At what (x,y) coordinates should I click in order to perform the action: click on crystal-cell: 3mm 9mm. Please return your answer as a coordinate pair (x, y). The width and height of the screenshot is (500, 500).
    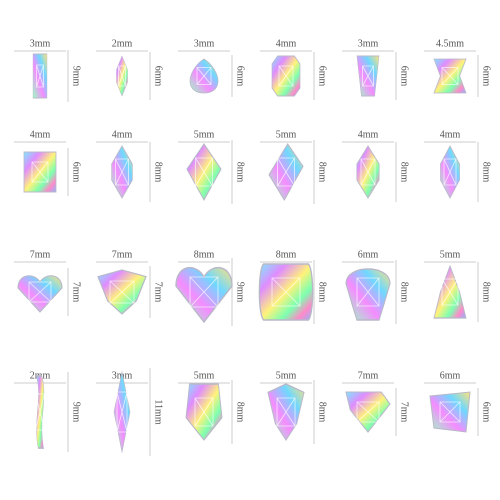
    Looking at the image, I should click on (48, 70).